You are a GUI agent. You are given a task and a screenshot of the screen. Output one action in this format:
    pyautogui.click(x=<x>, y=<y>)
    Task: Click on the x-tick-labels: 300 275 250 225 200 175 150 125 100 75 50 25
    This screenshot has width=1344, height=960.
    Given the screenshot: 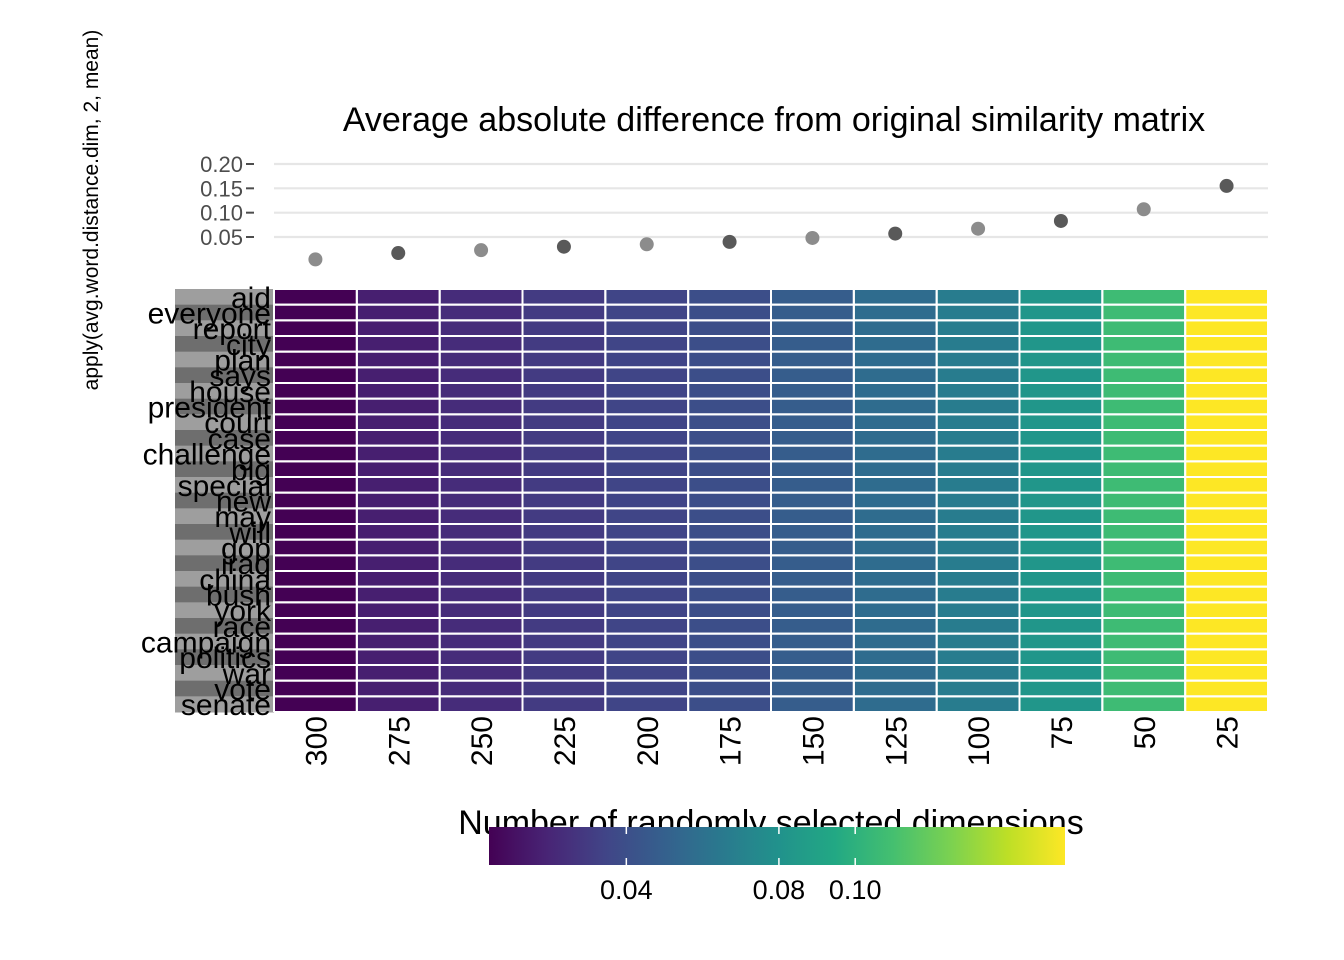 What is the action you would take?
    pyautogui.click(x=772, y=741)
    